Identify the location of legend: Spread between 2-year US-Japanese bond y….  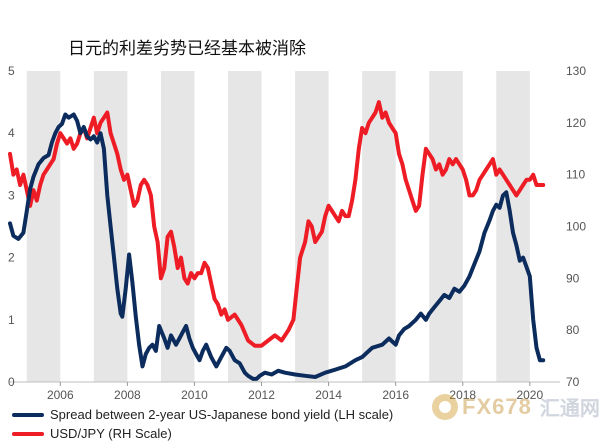
(202, 424).